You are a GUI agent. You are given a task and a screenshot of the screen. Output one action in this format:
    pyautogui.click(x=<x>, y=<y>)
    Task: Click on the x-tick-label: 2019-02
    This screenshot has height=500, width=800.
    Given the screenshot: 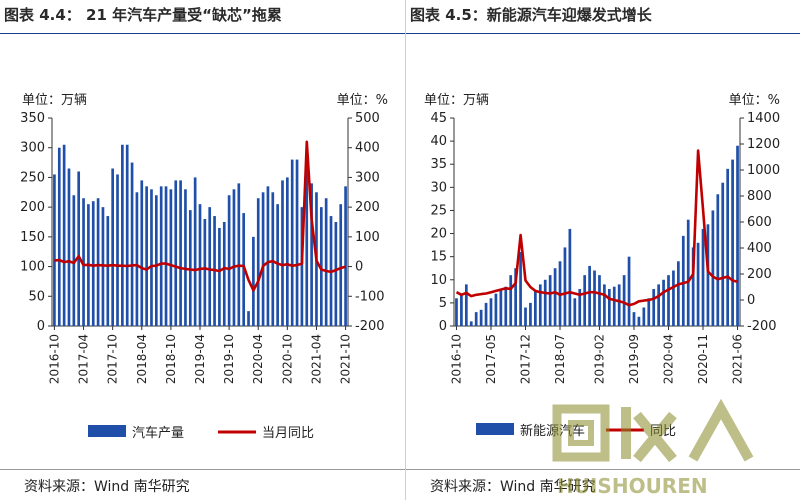 What is the action you would take?
    pyautogui.click(x=599, y=359)
    